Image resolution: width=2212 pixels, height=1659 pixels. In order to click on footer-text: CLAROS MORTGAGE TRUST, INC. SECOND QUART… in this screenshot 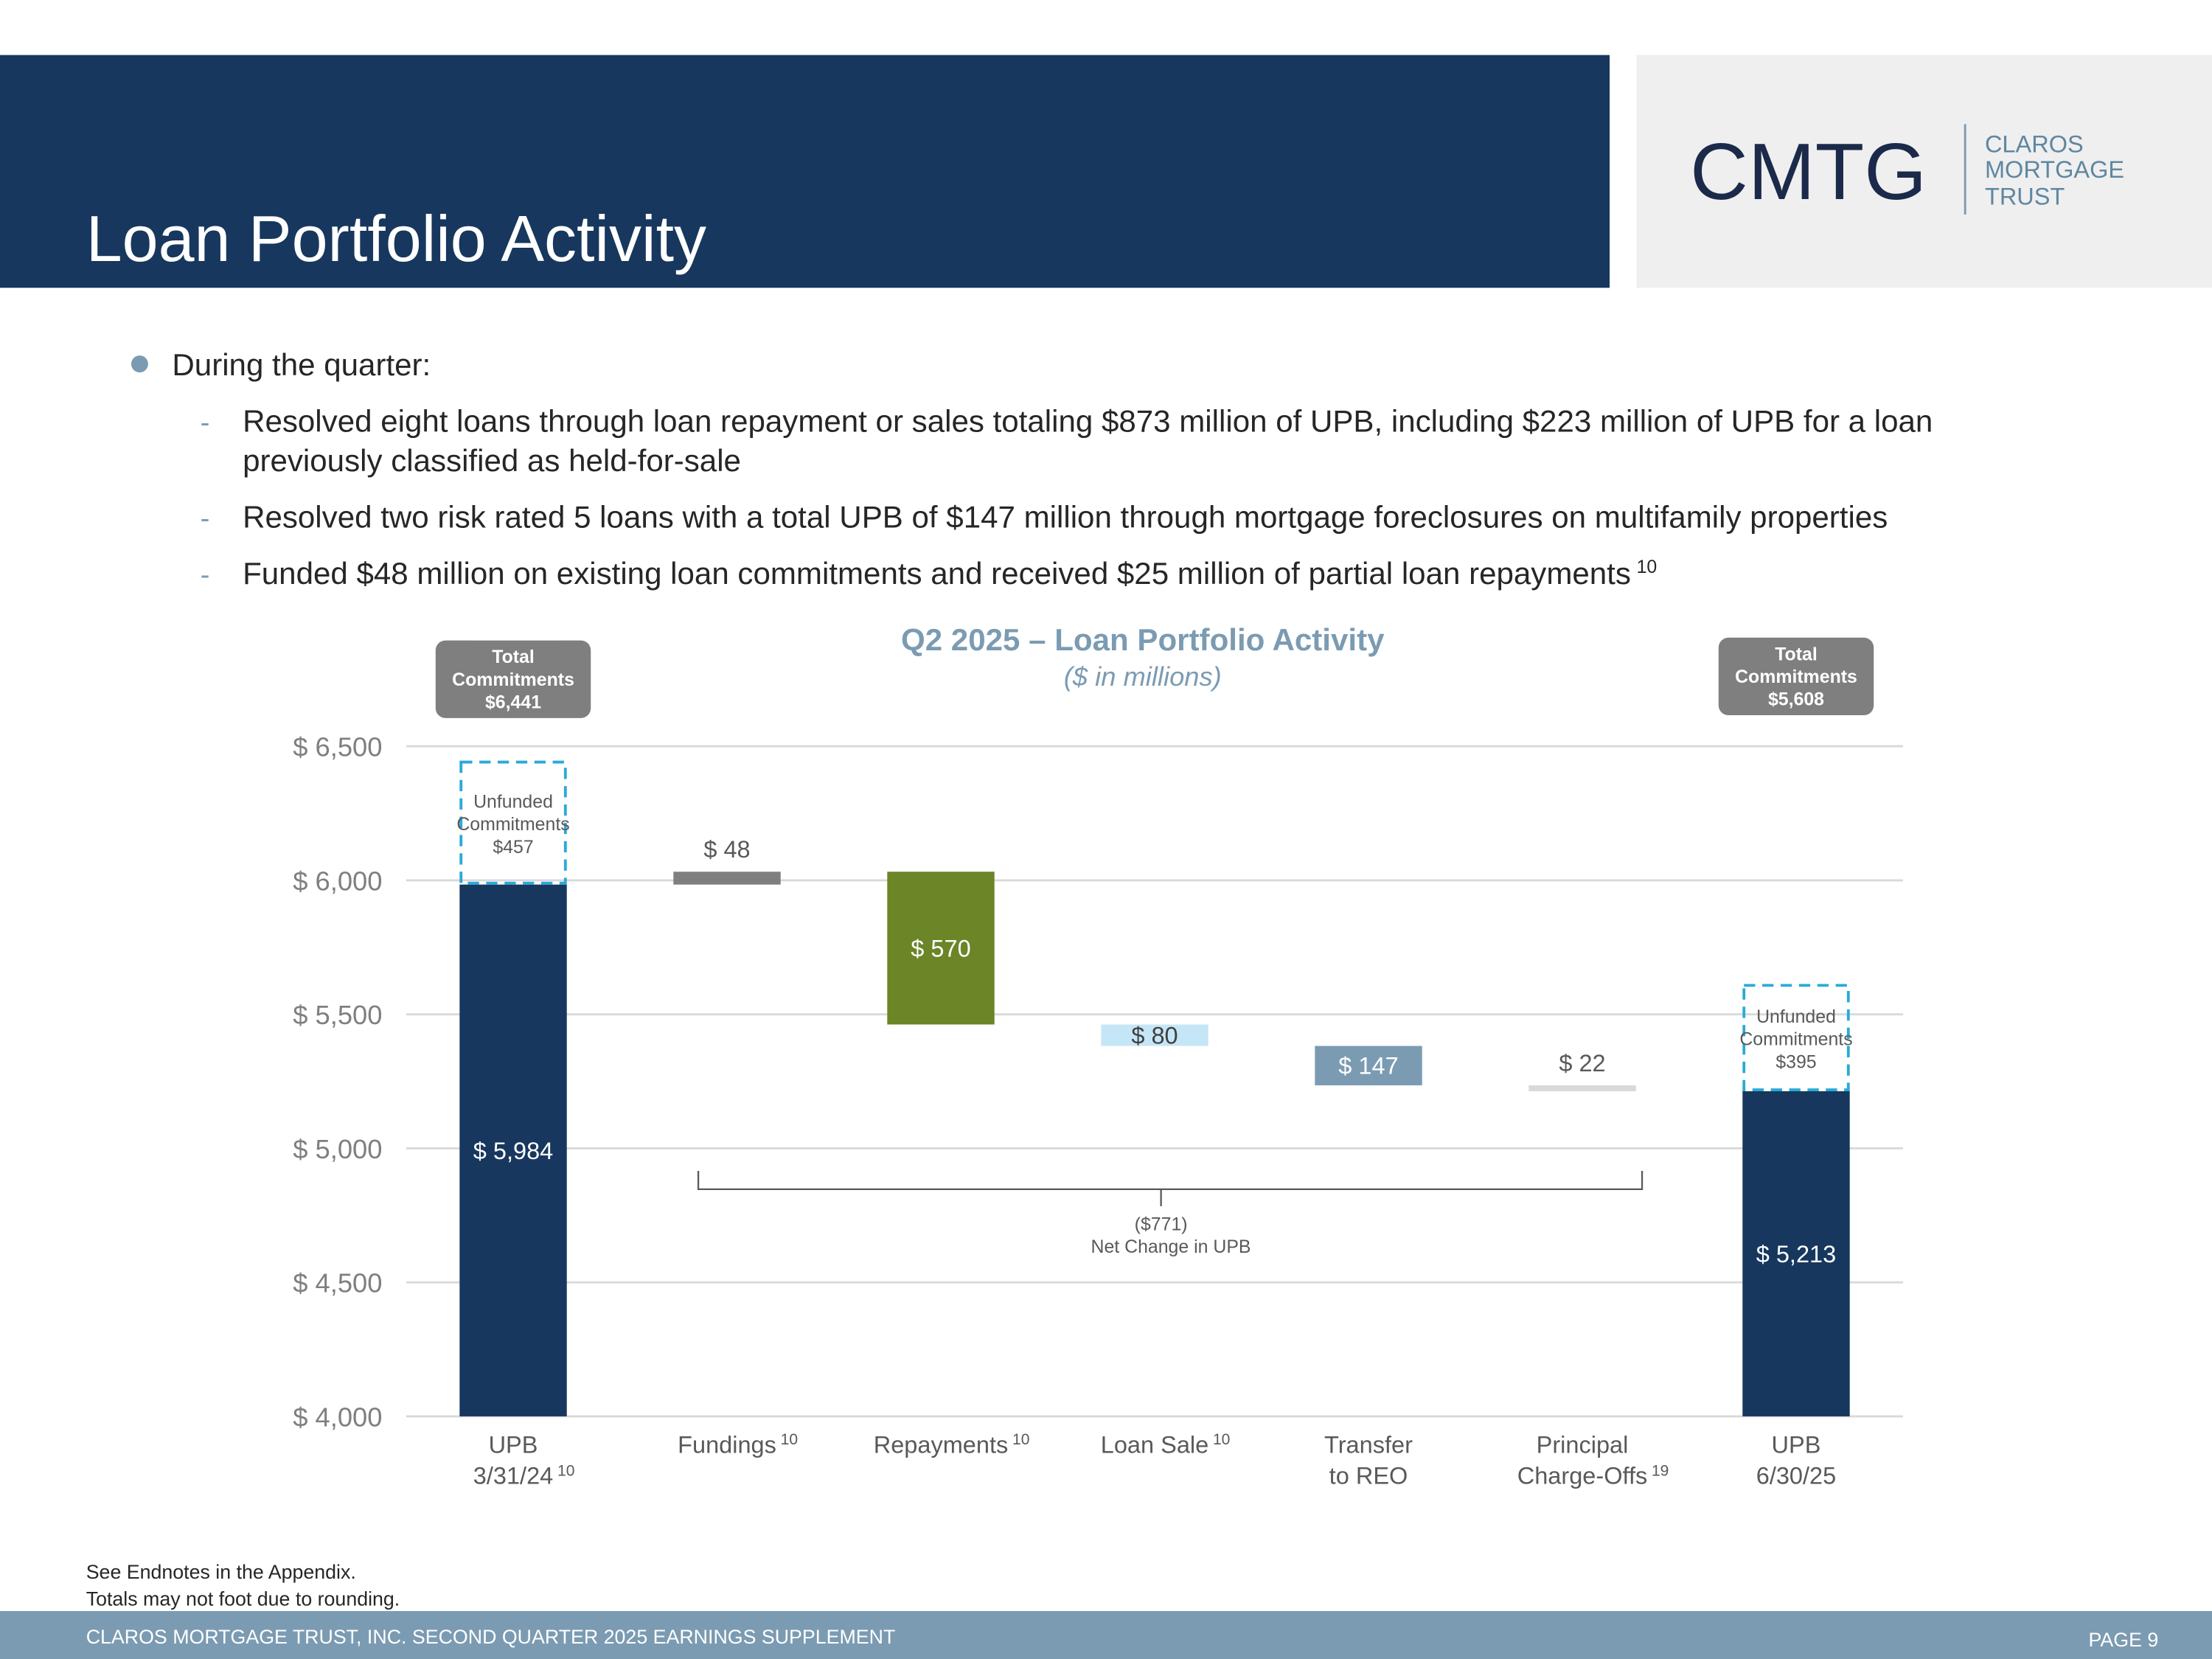, I will do `click(491, 1637)`.